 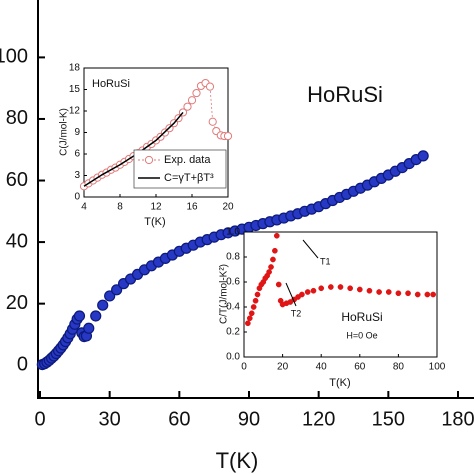 I want to click on x-tick-label: 8, so click(x=120, y=207).